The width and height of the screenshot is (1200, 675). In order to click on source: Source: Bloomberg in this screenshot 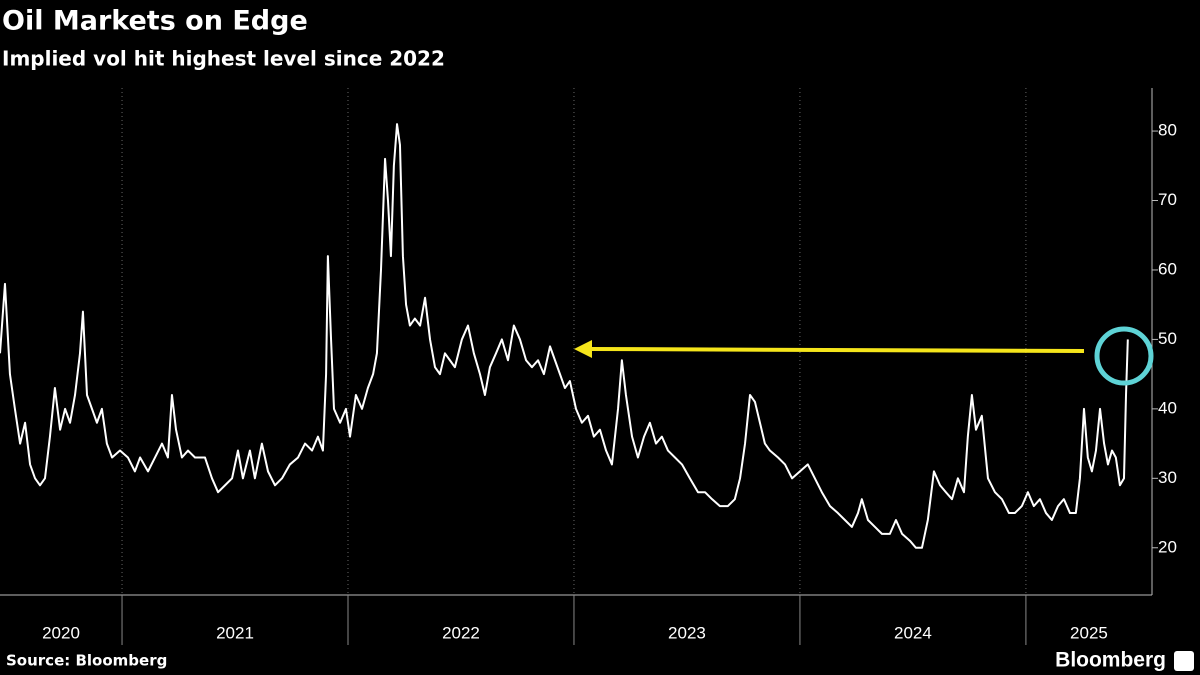, I will do `click(86, 661)`.